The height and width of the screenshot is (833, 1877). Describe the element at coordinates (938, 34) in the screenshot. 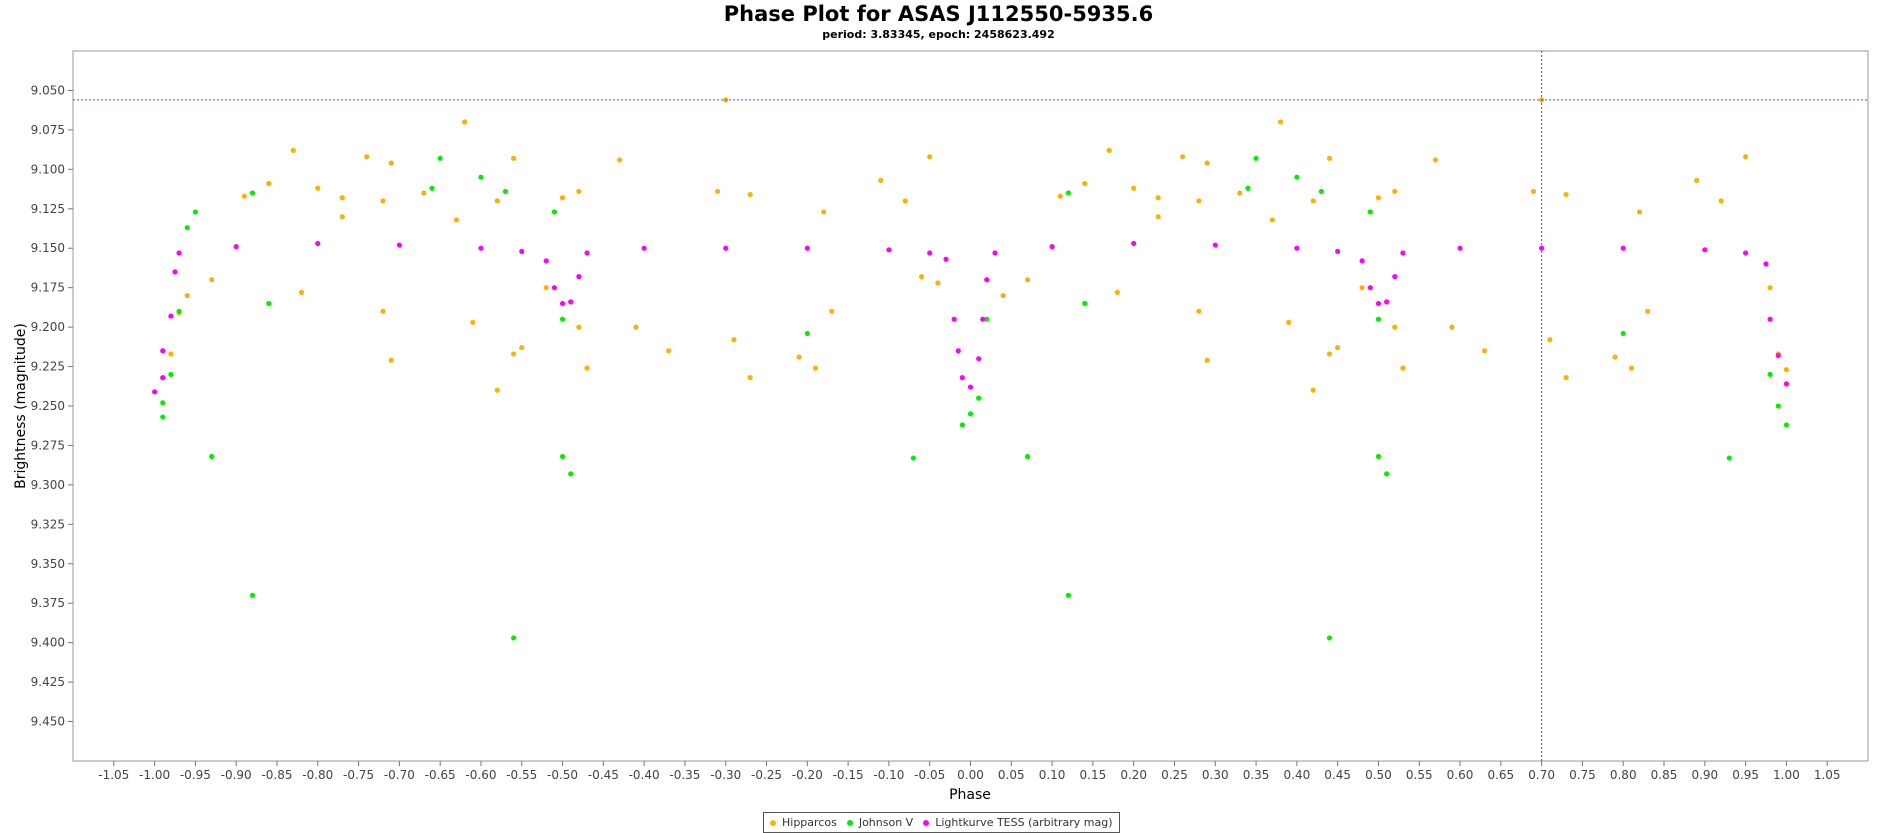

I see `chart-subtitle: period: 3.83345, epoch: 2458623.492` at that location.